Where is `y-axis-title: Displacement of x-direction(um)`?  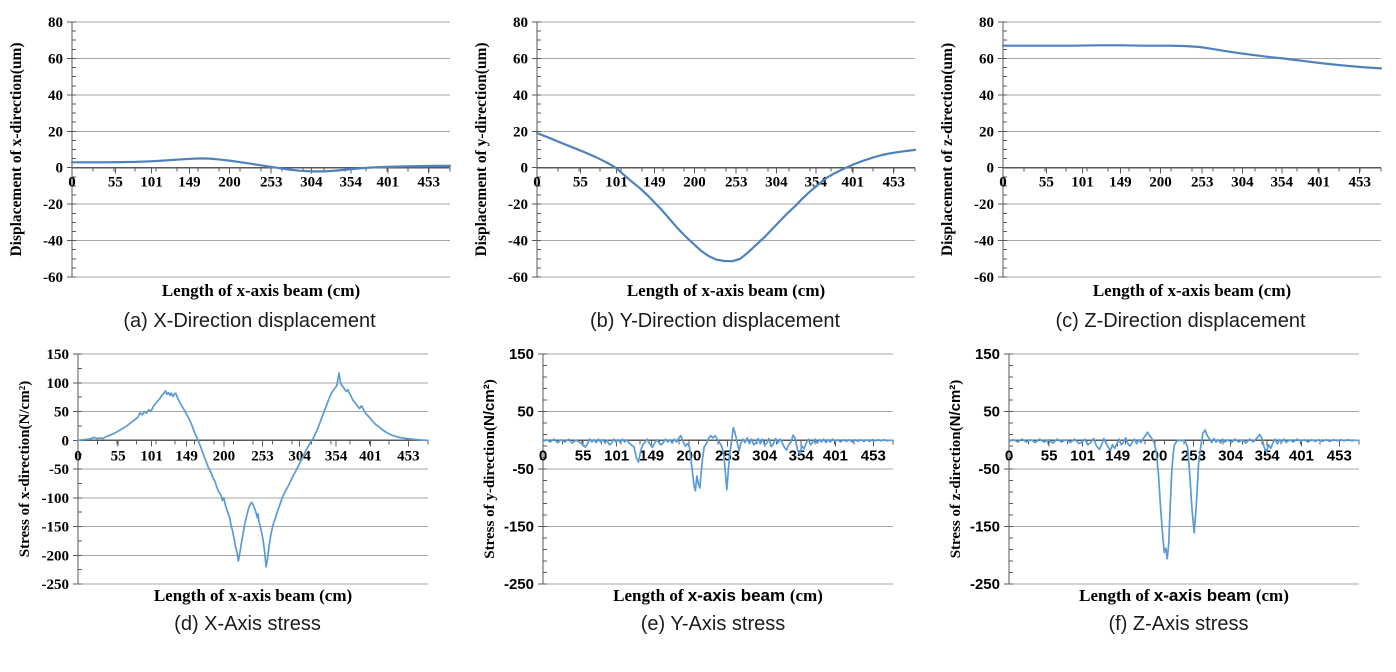 y-axis-title: Displacement of x-direction(um) is located at coordinates (16, 149).